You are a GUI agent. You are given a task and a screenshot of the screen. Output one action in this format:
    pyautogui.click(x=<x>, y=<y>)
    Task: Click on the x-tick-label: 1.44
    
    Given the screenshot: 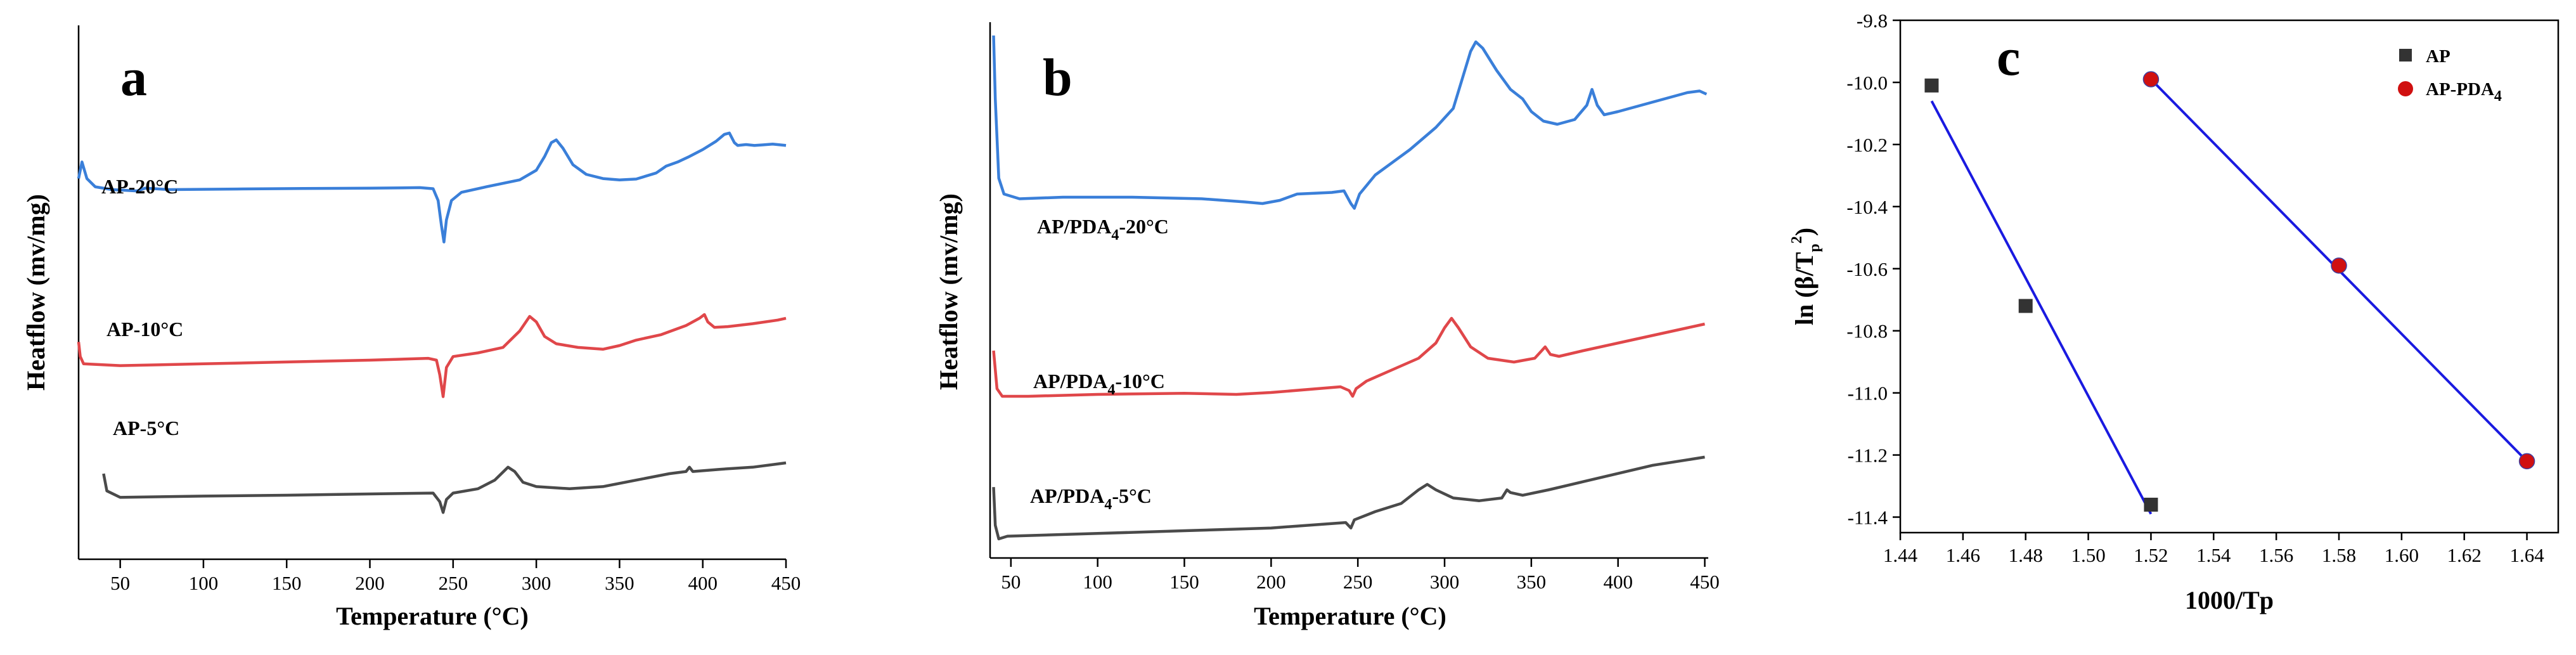 What is the action you would take?
    pyautogui.click(x=1900, y=555)
    